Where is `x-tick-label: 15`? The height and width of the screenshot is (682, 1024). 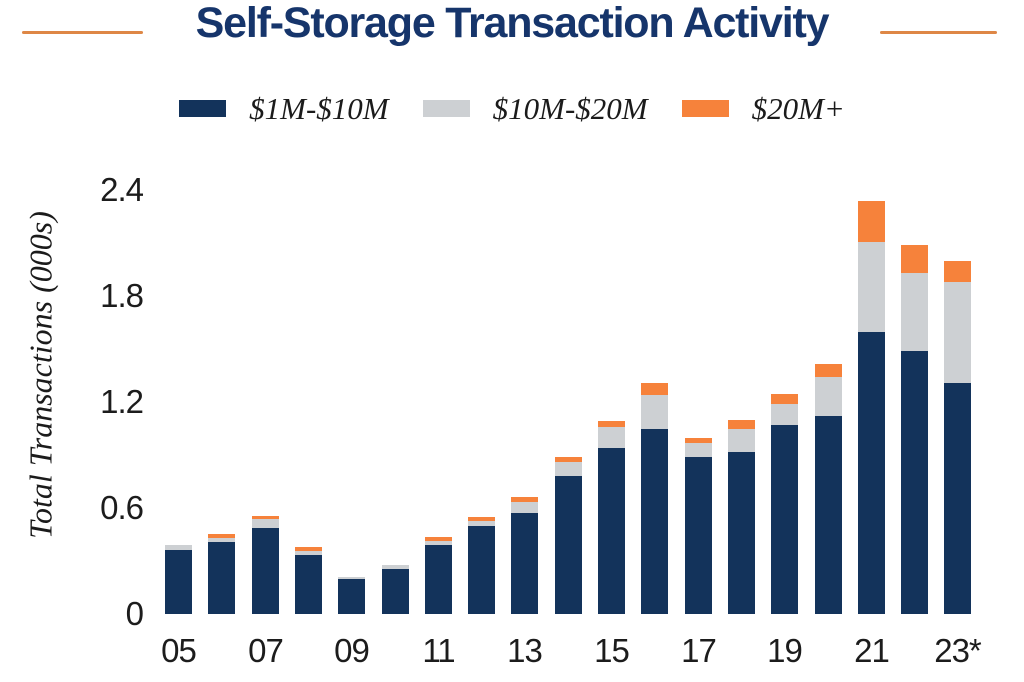 x-tick-label: 15 is located at coordinates (612, 650).